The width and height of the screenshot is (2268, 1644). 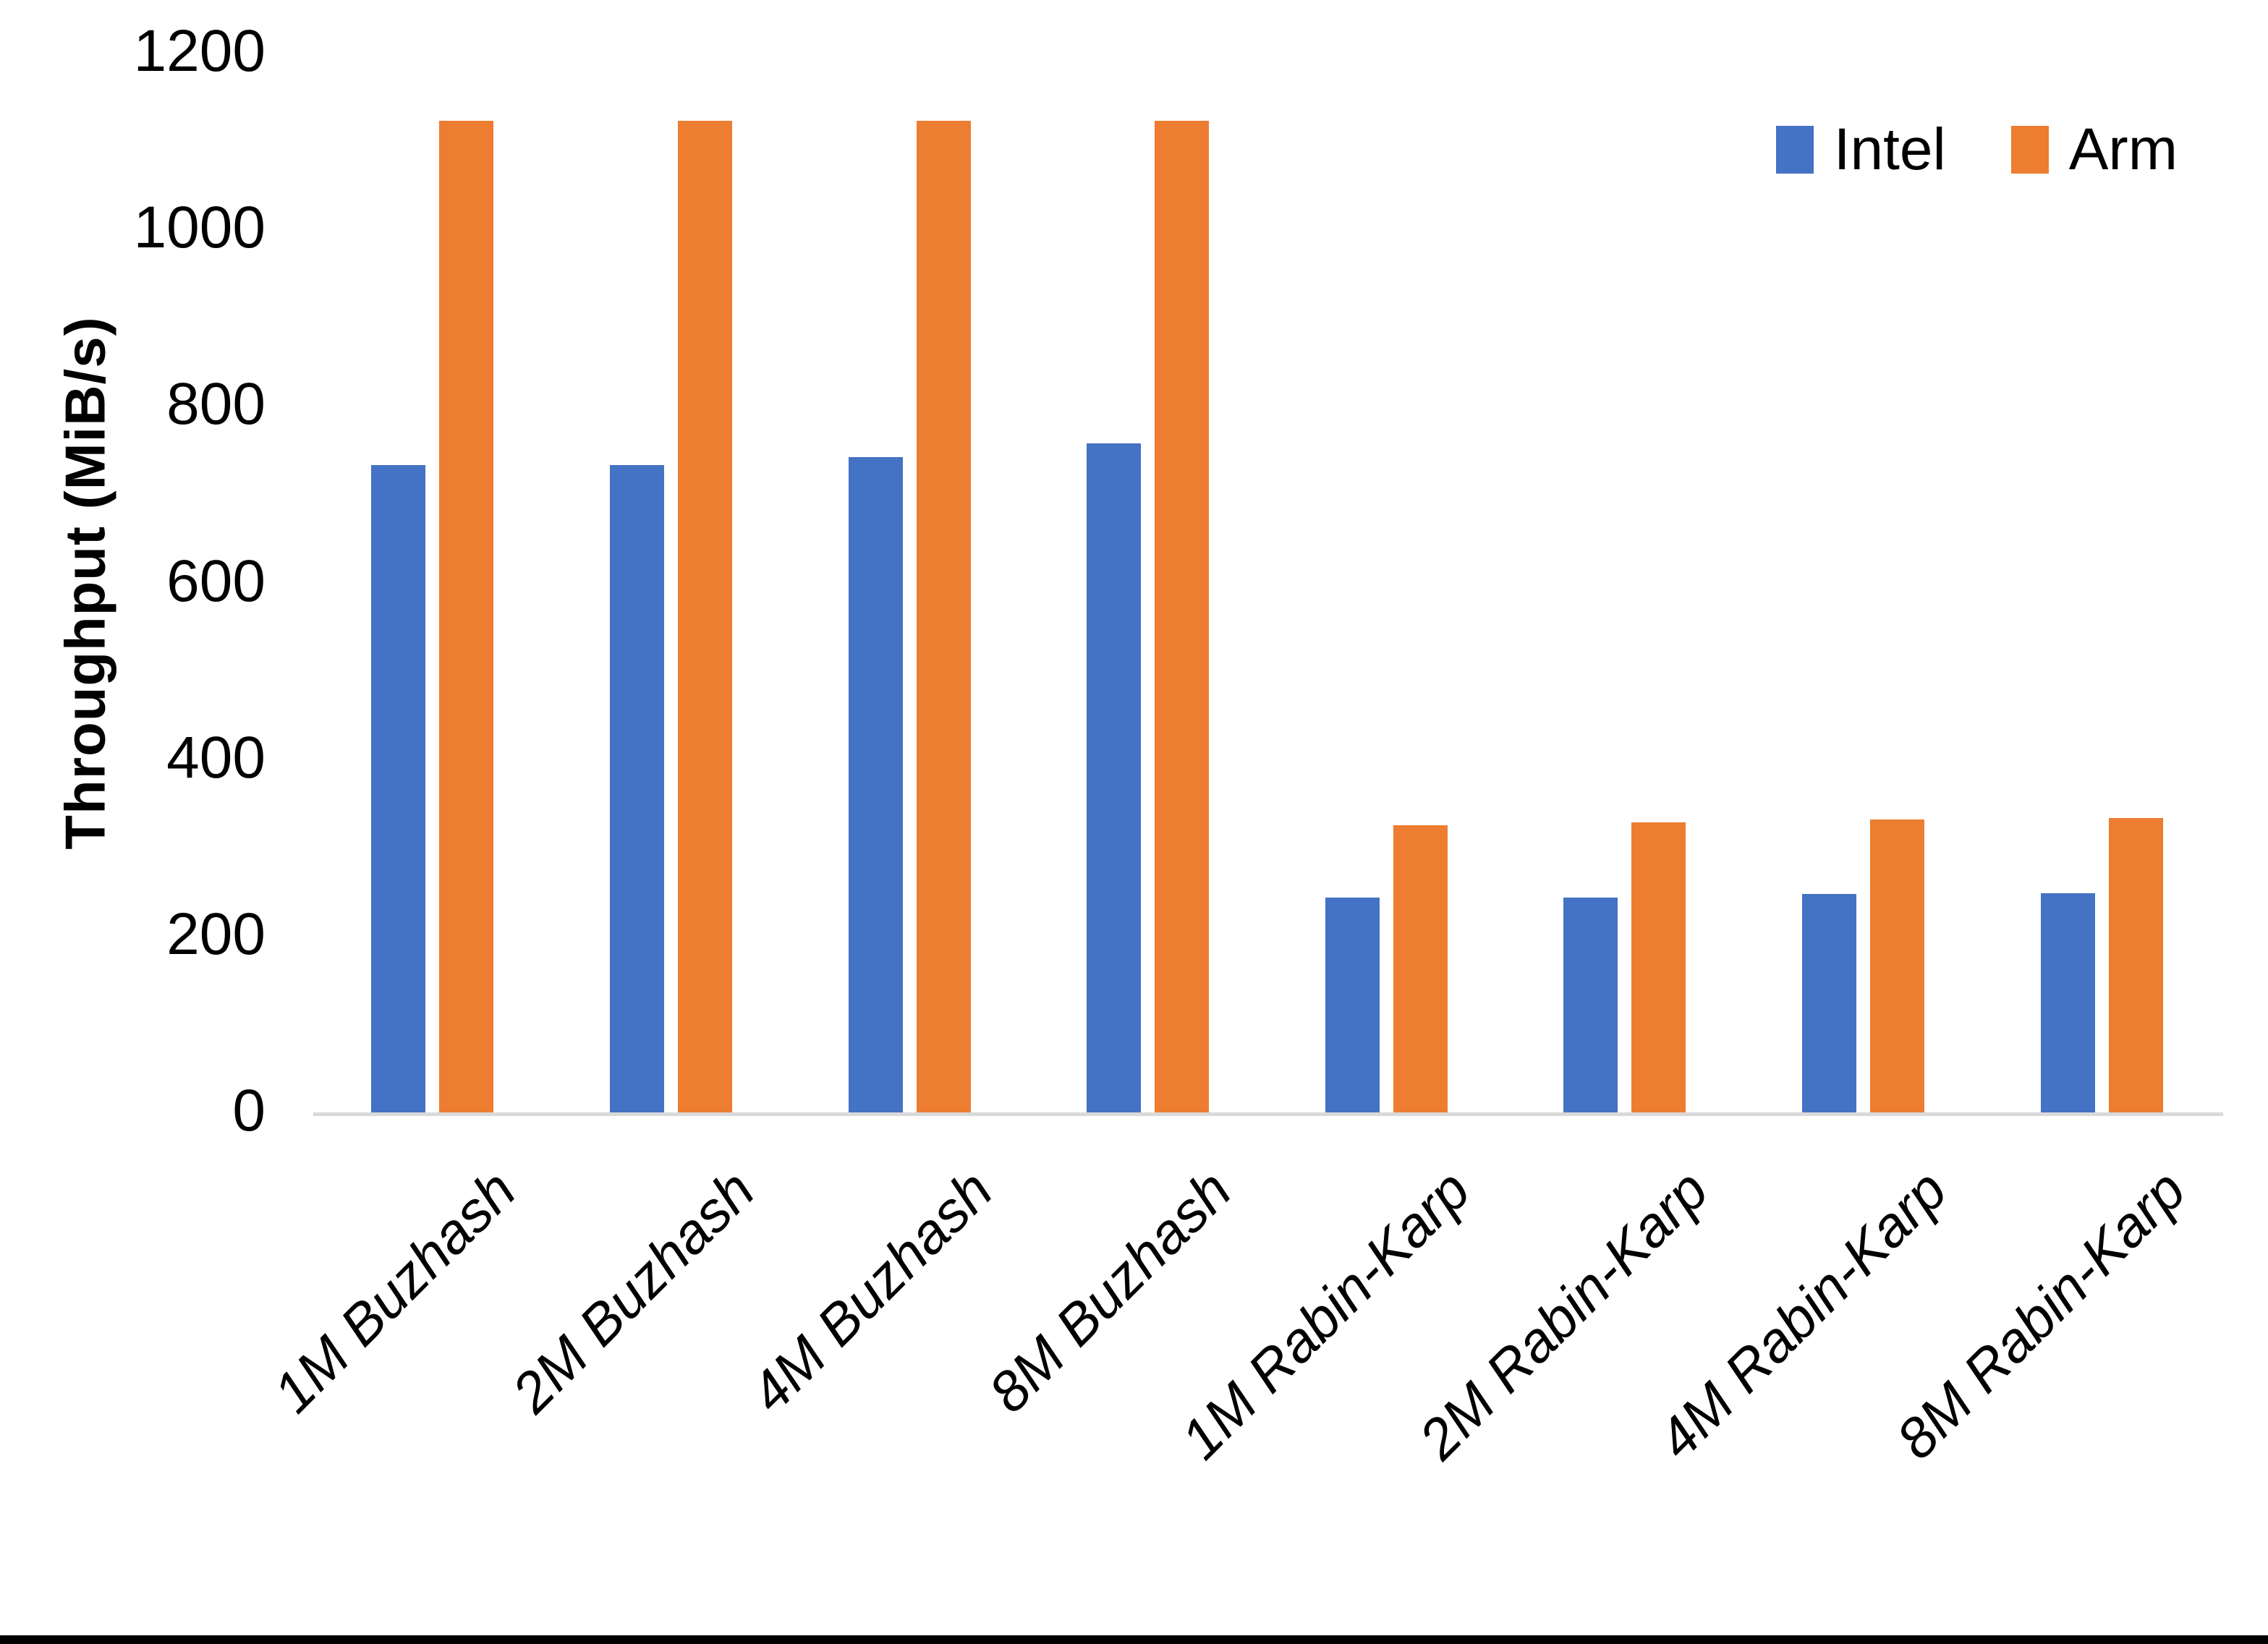 What do you see at coordinates (671, 584) in the screenshot?
I see `bar-group-2m-buzhash` at bounding box center [671, 584].